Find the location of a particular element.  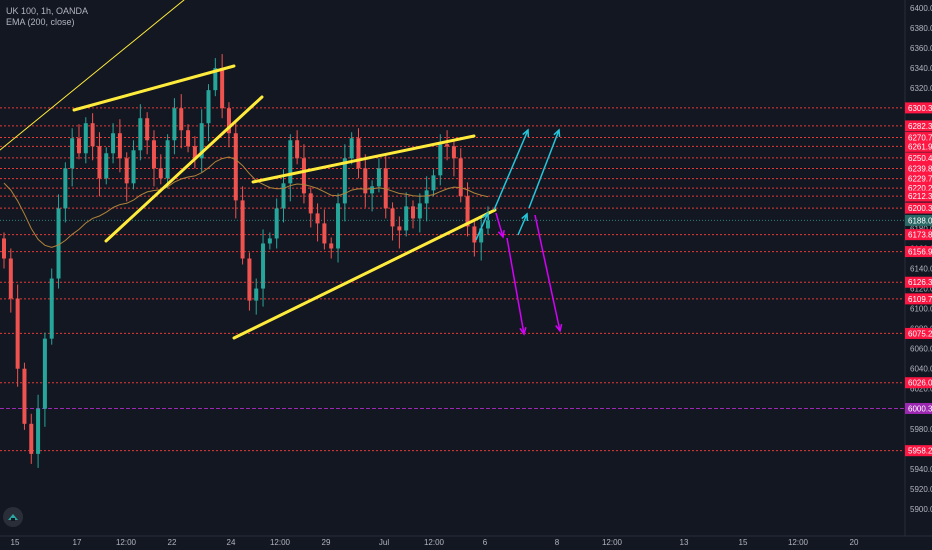

y-tick-label: 6040.0 is located at coordinates (921, 369).